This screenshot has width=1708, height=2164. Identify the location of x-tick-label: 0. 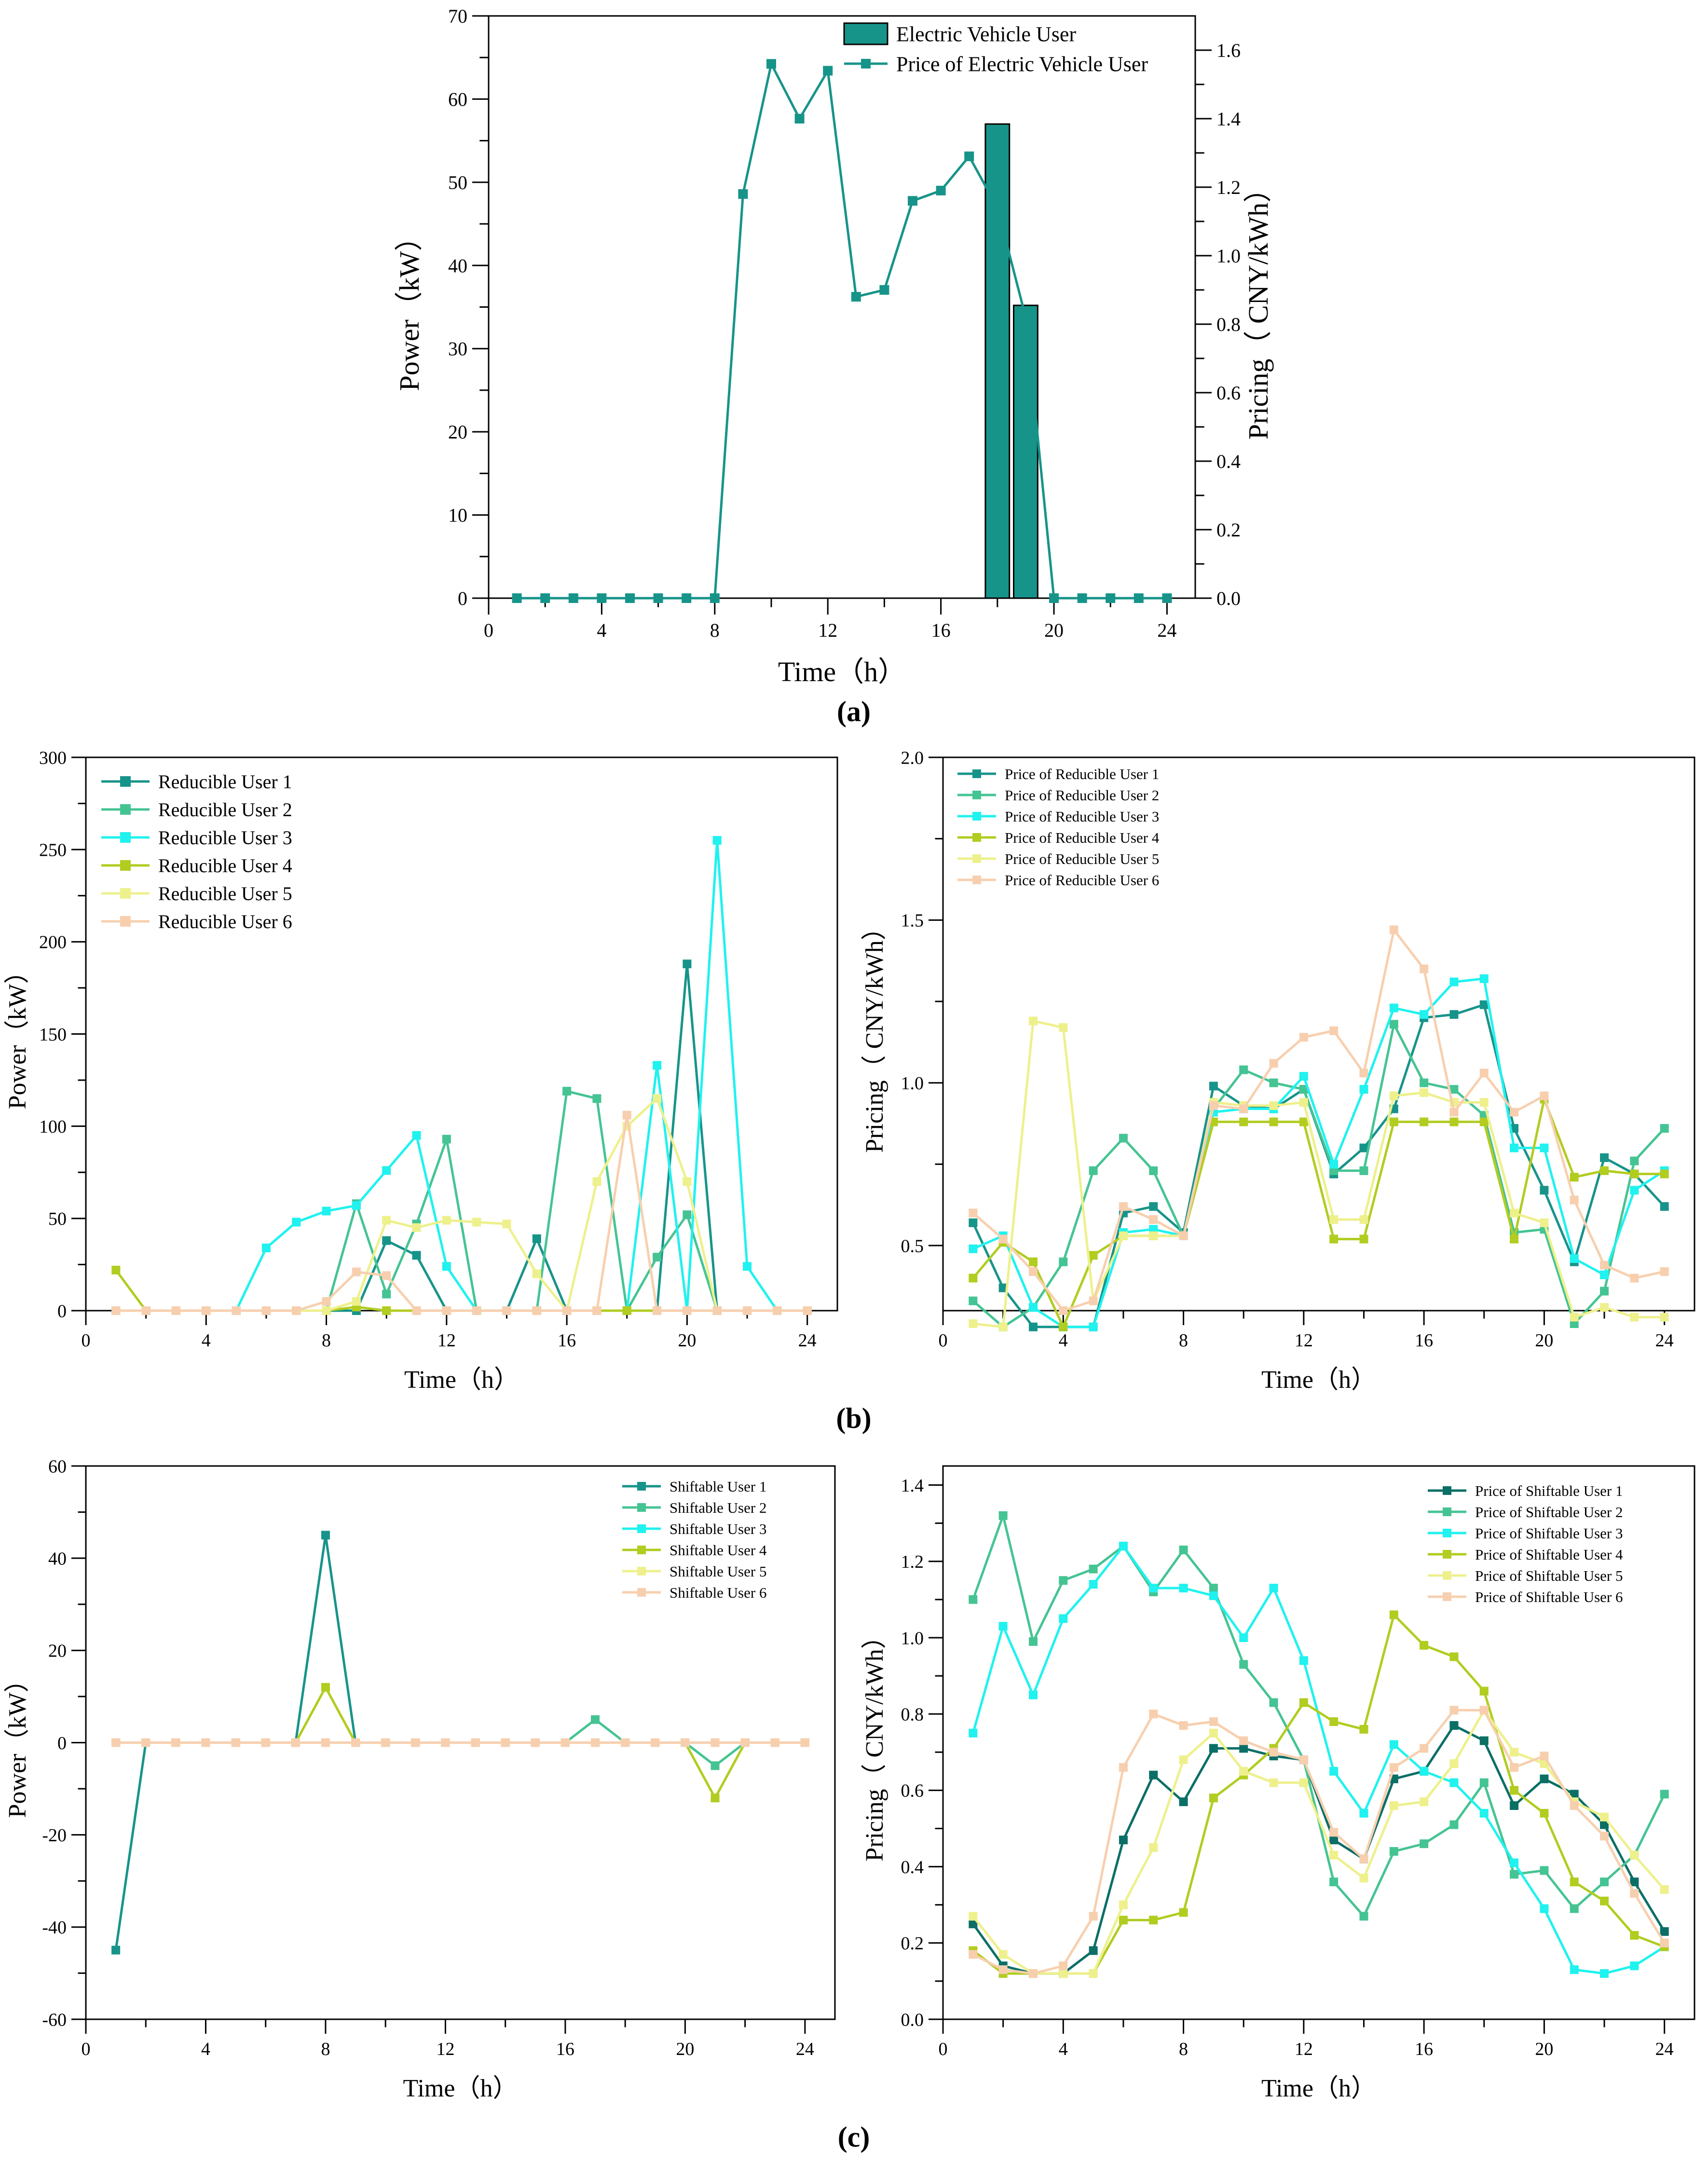
(943, 2049).